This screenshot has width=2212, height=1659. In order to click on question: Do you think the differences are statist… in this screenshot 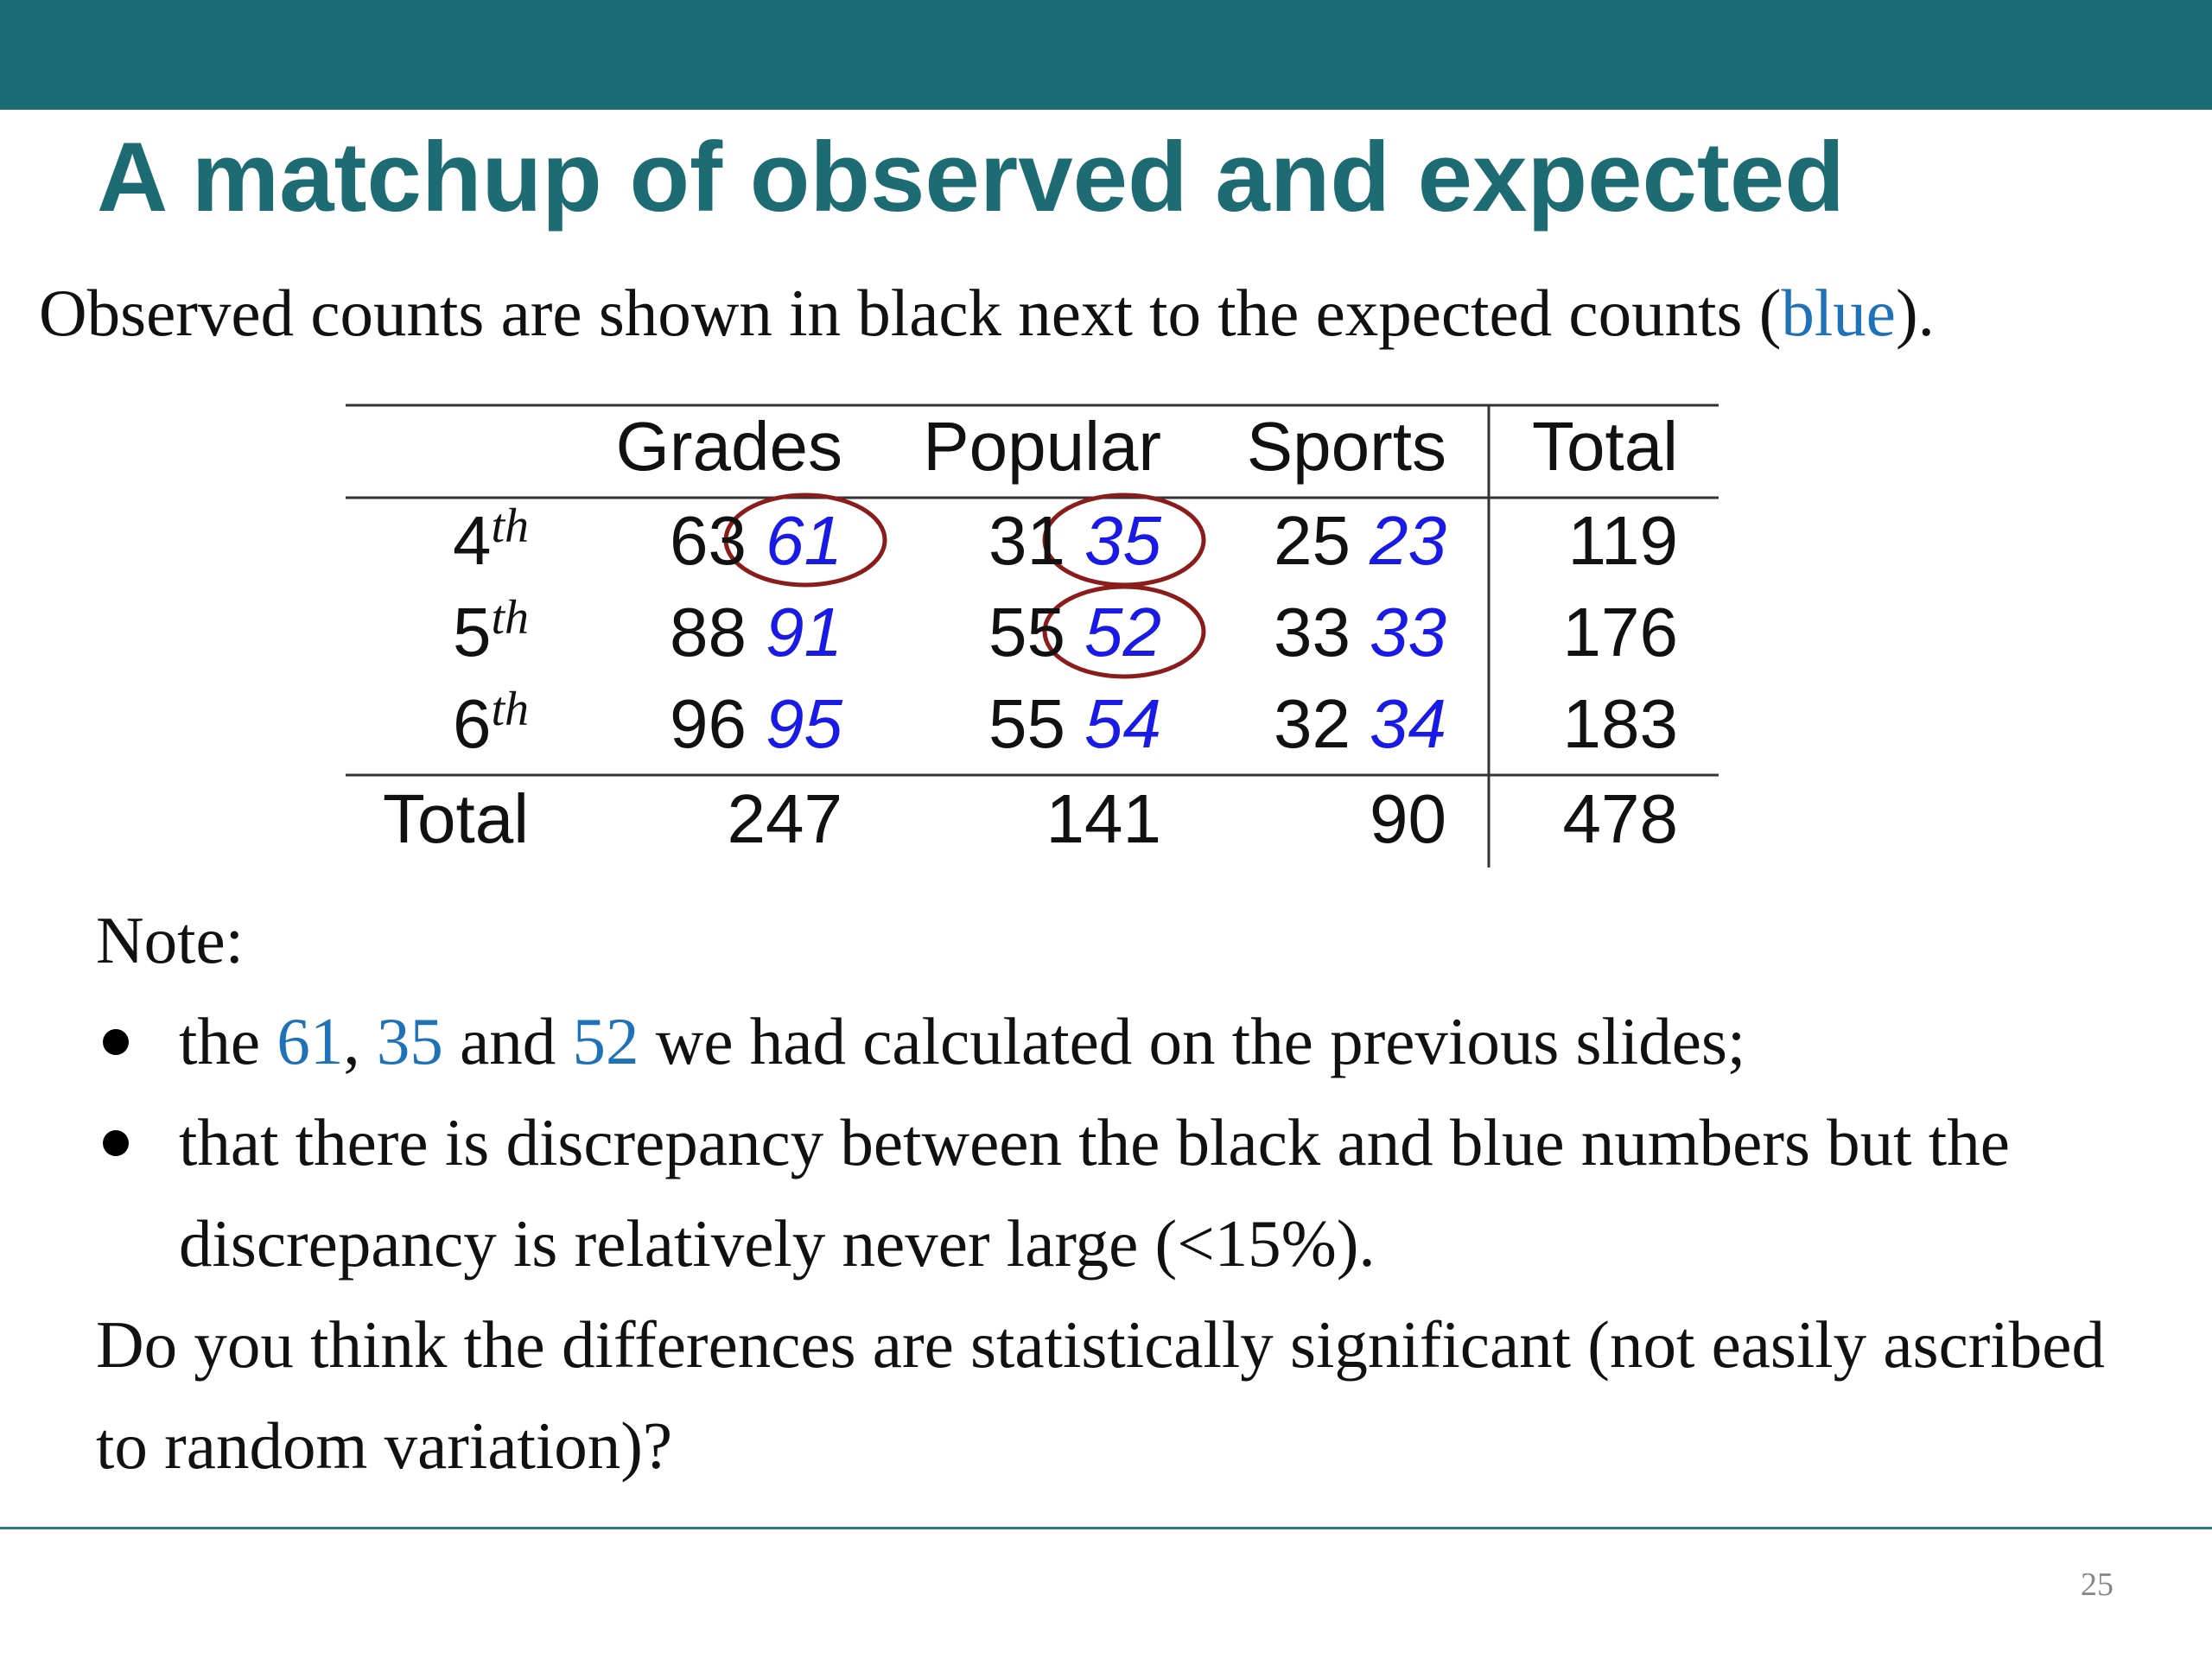, I will do `click(1100, 1395)`.